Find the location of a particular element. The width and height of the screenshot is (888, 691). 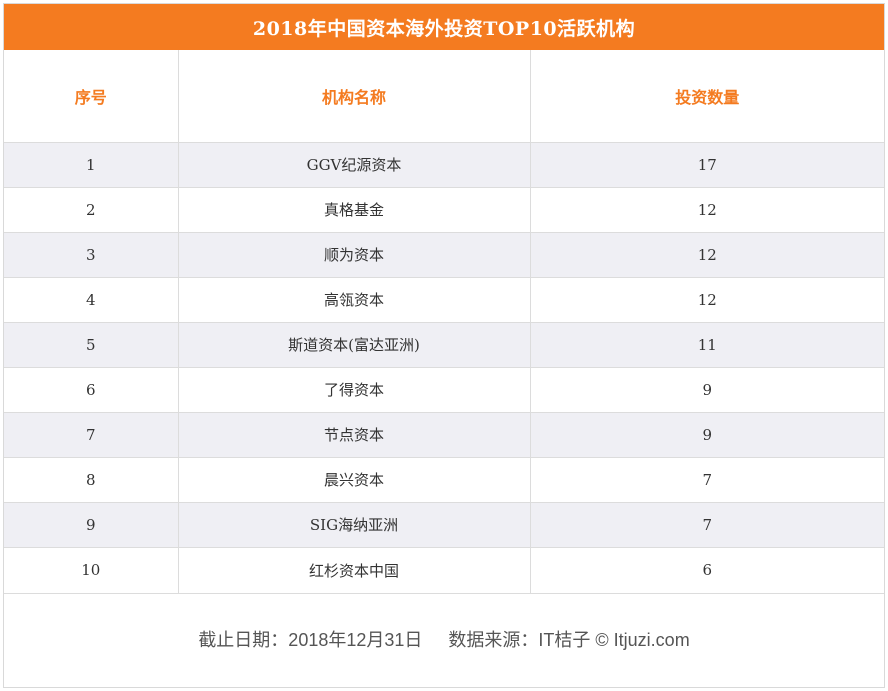

count-cell: 6 is located at coordinates (707, 570).